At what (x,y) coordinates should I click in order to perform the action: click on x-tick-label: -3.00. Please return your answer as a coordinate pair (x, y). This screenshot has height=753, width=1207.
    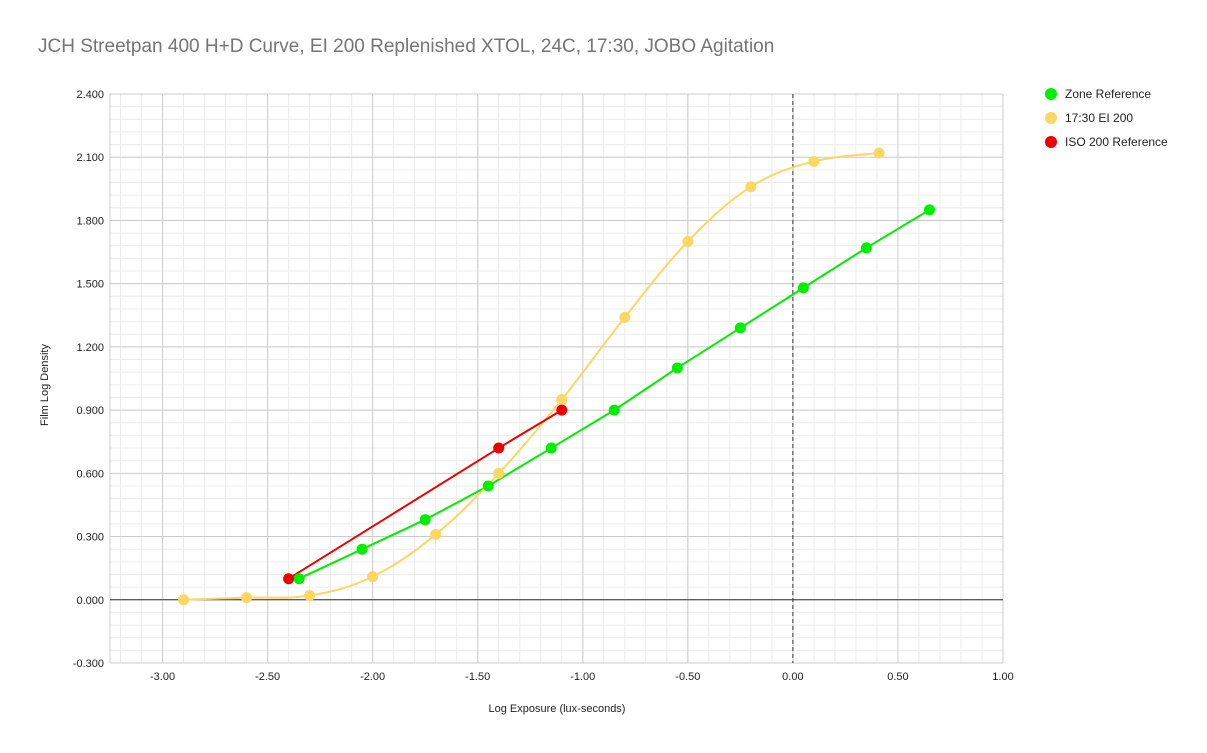
    Looking at the image, I should click on (162, 677).